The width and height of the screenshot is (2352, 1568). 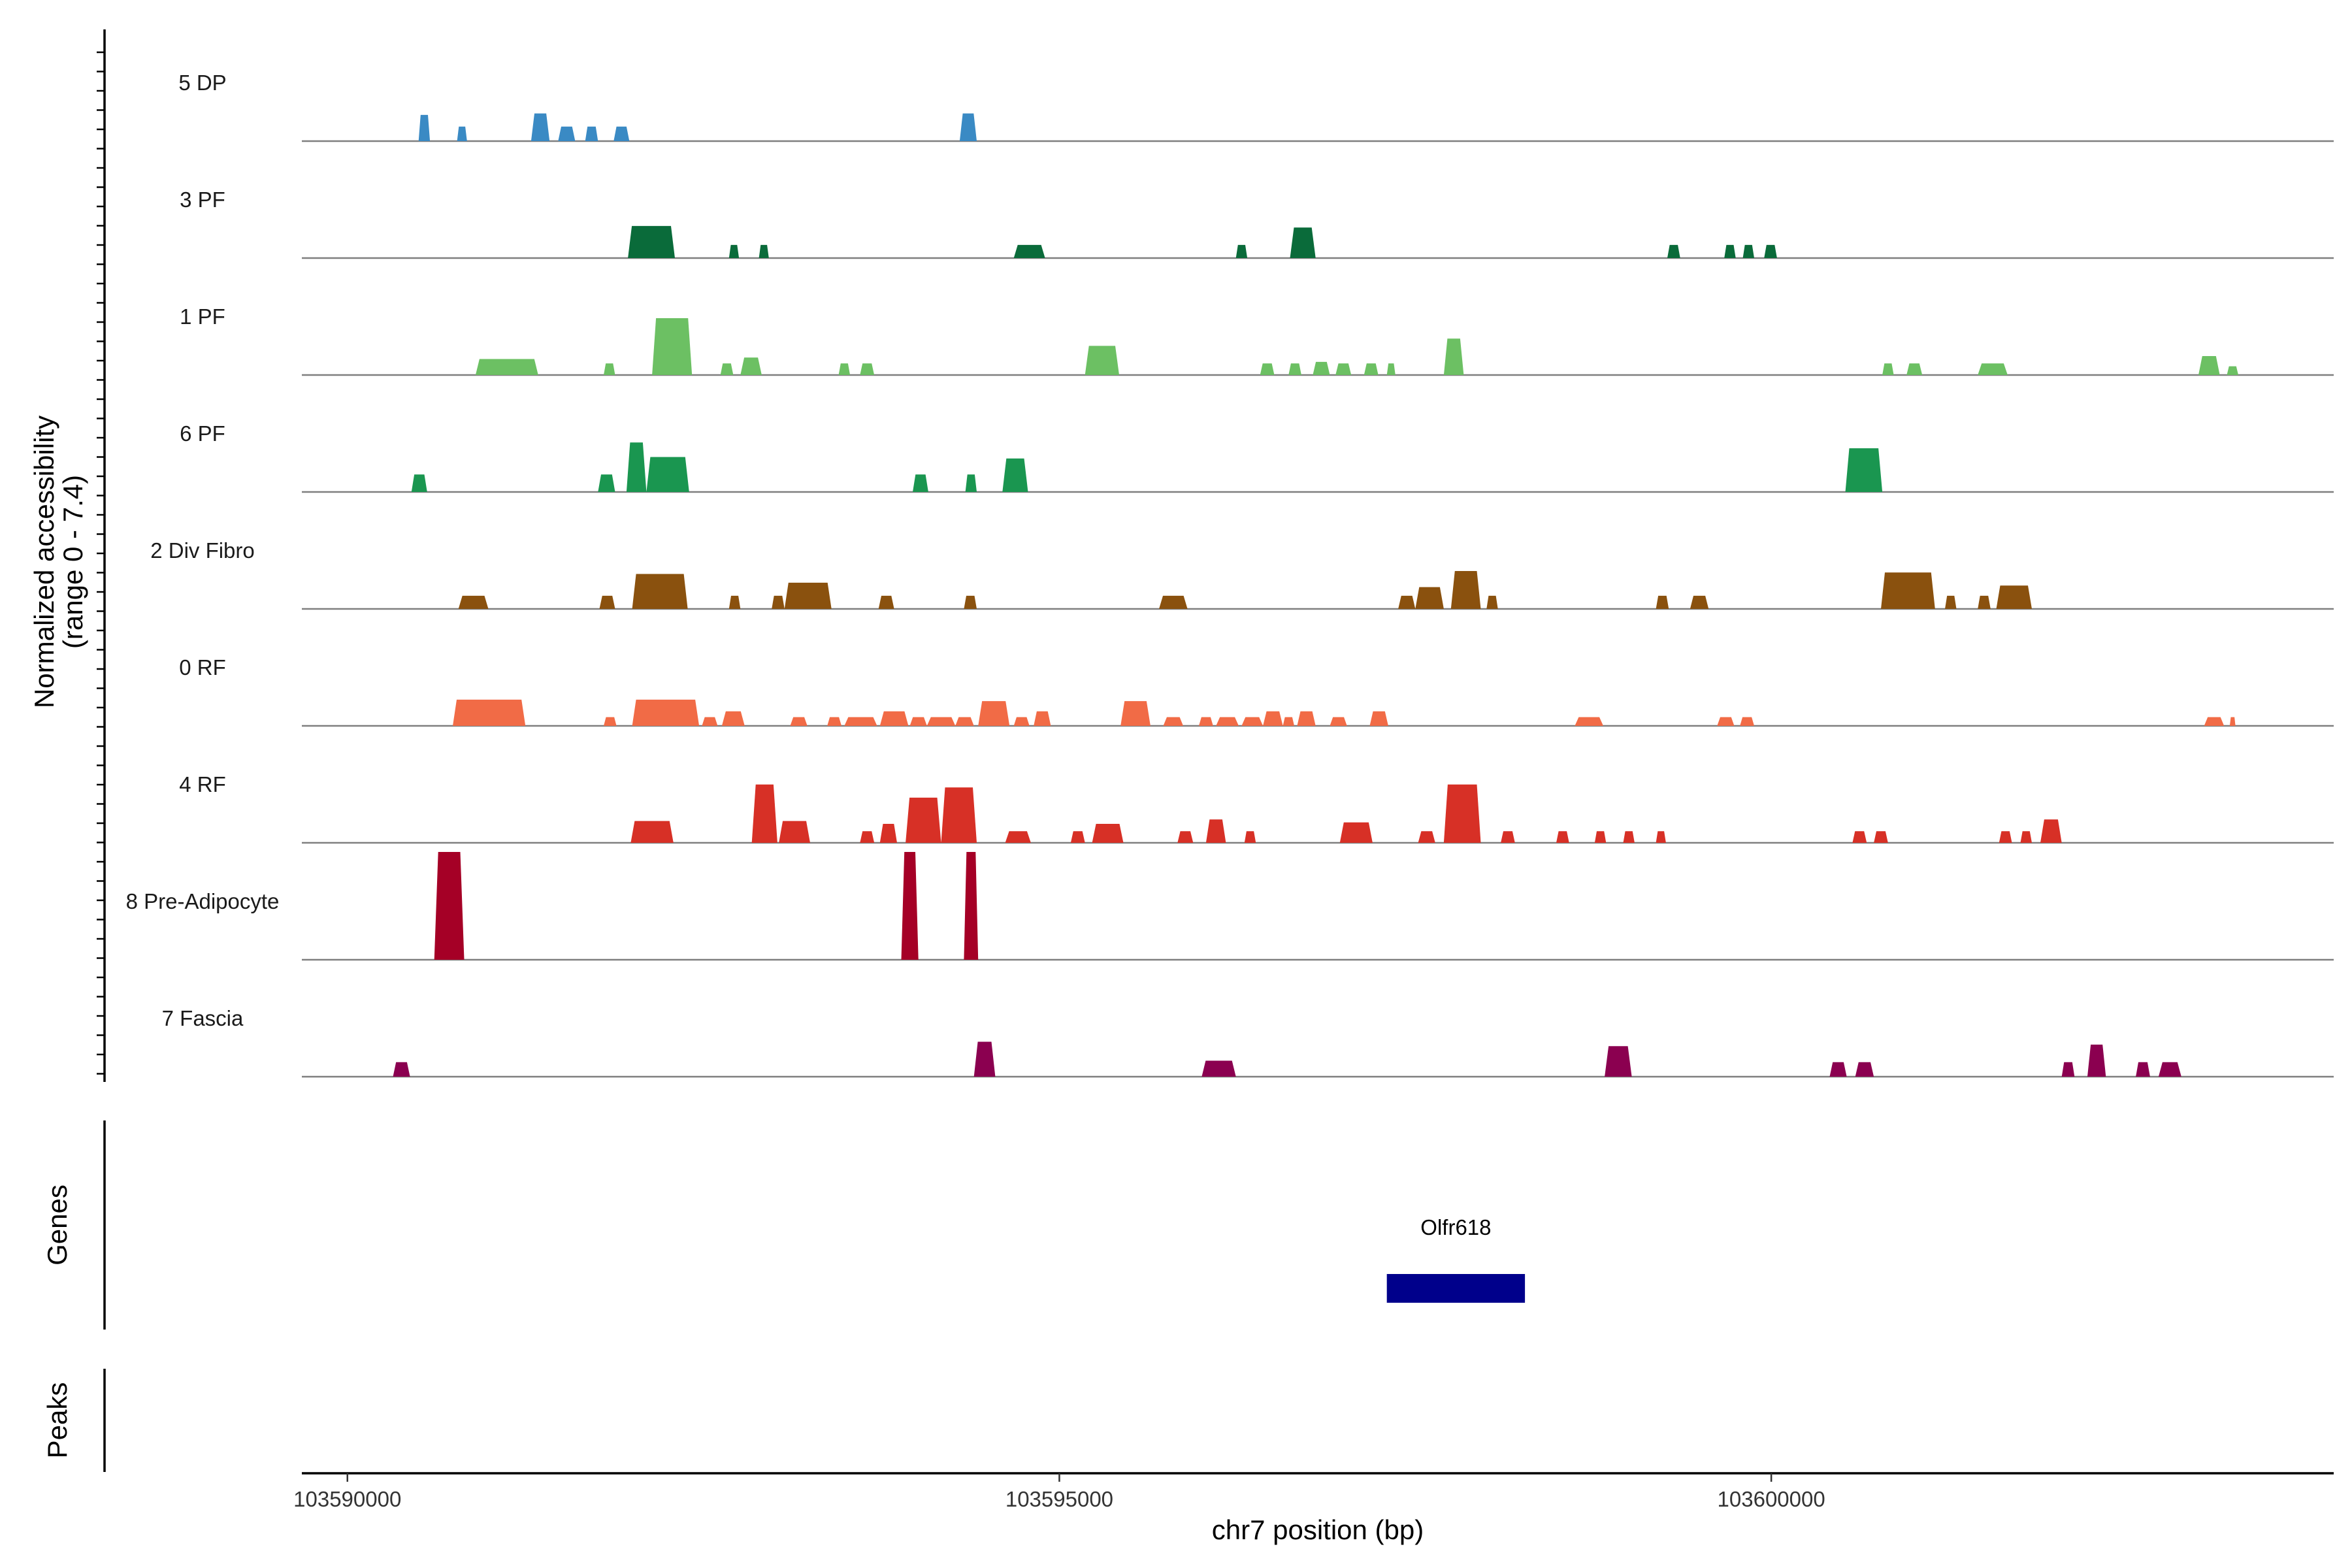 What do you see at coordinates (1456, 1259) in the screenshot?
I see `gene-annotations: Olfr618` at bounding box center [1456, 1259].